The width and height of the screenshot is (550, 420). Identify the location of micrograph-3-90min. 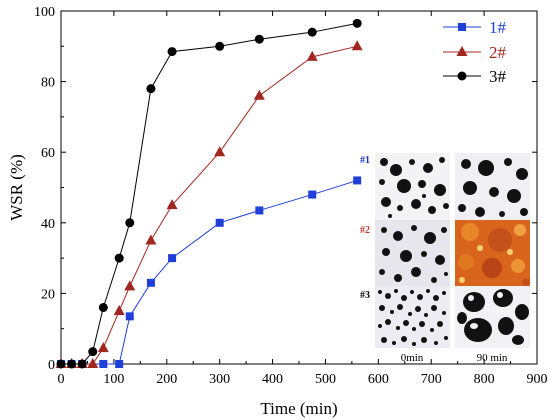
(492, 317).